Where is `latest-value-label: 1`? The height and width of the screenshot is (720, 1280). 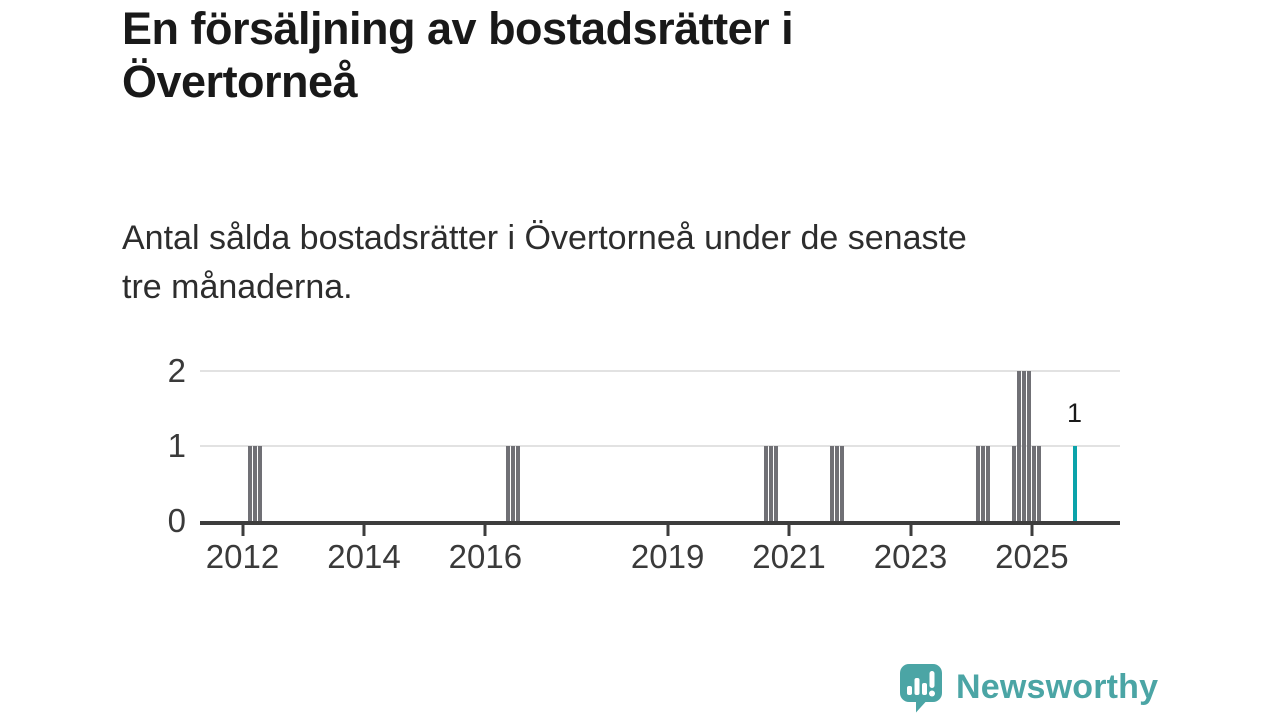
latest-value-label: 1 is located at coordinates (1074, 413).